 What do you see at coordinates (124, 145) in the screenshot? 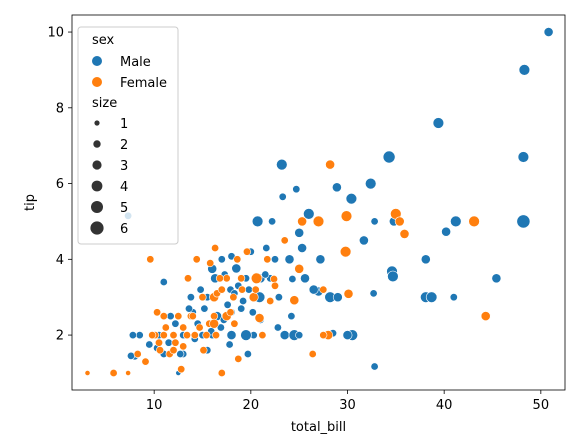
I see `legend-size-label-2: 2` at bounding box center [124, 145].